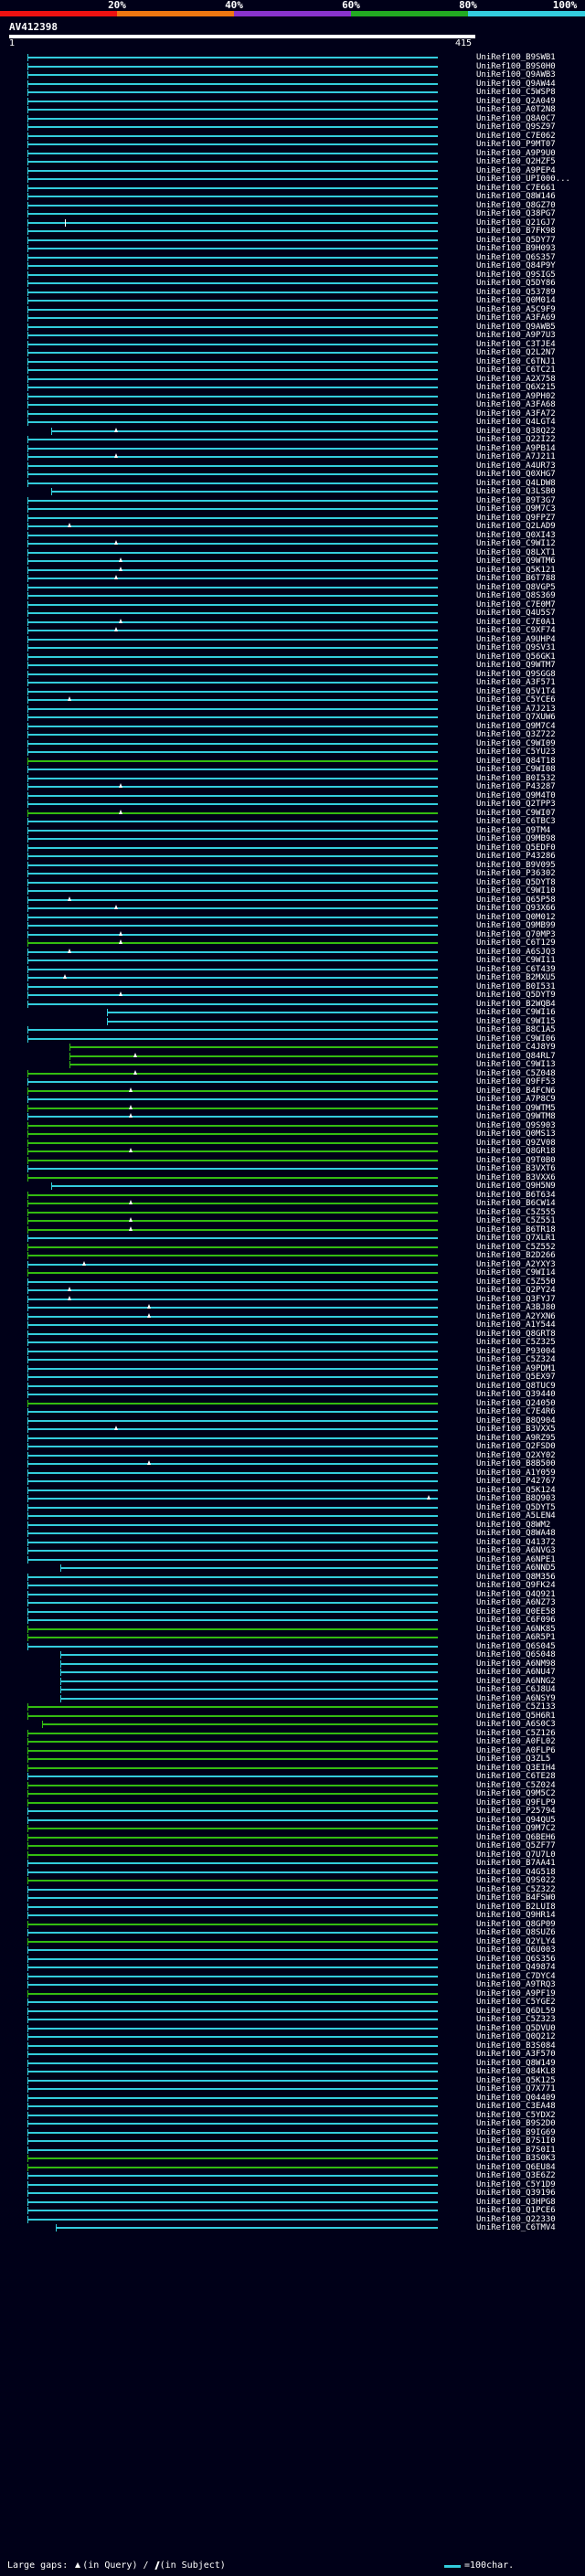 The image size is (585, 2576). What do you see at coordinates (516, 1429) in the screenshot?
I see `hit-label: UniRef100_B3VXX5` at bounding box center [516, 1429].